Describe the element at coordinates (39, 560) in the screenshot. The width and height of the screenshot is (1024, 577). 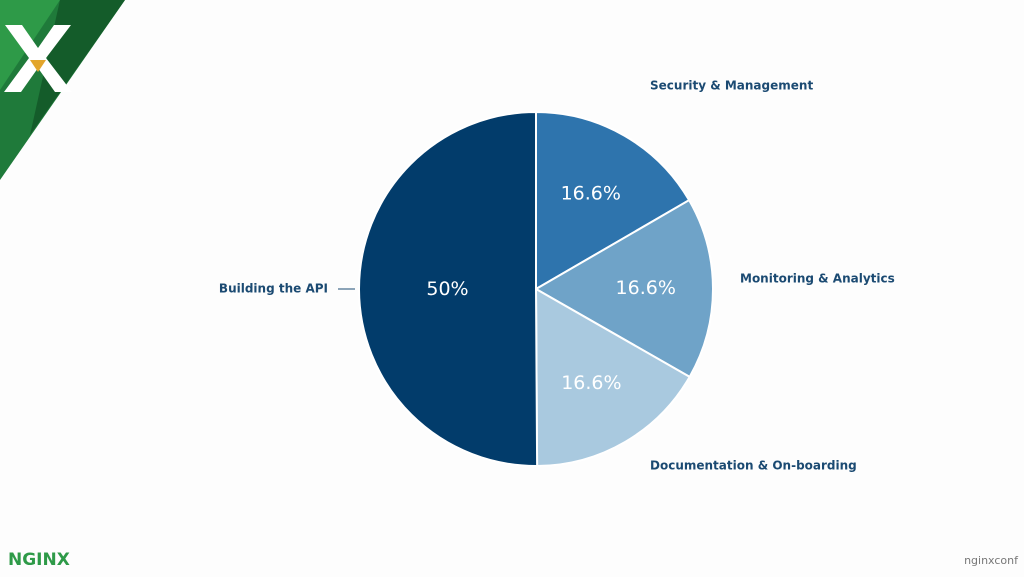
I see `nginx-logo: NGINX` at that location.